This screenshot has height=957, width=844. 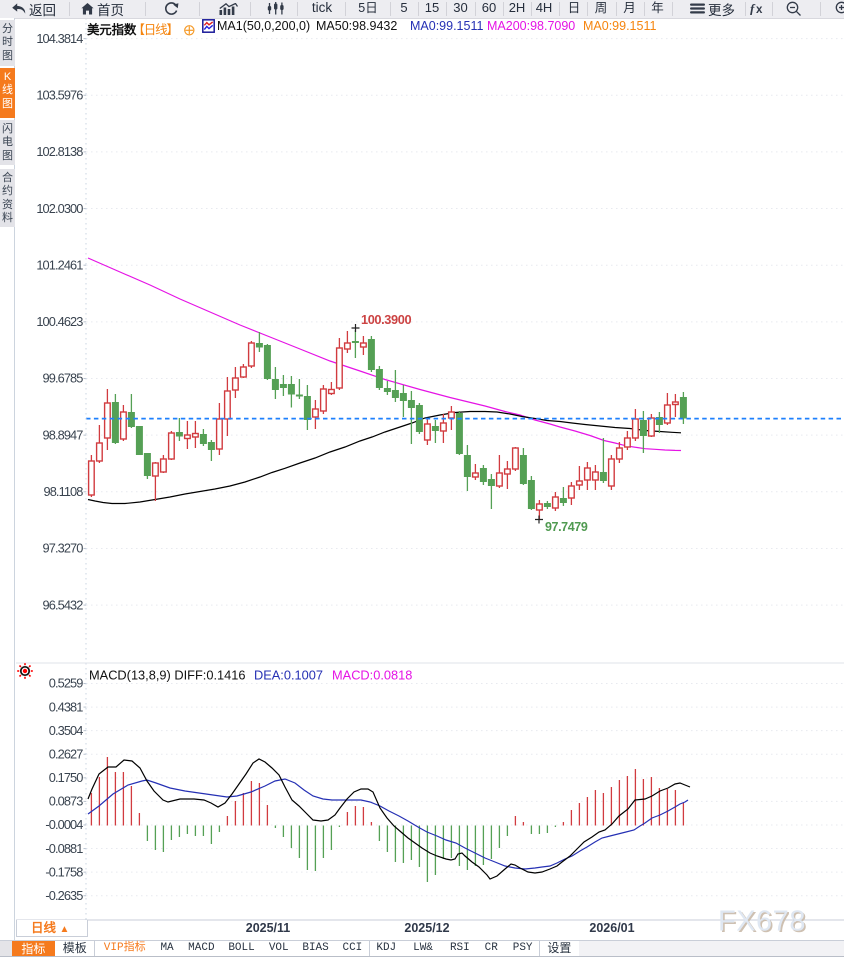 What do you see at coordinates (59, 208) in the screenshot?
I see `svg-text: 102.0300` at bounding box center [59, 208].